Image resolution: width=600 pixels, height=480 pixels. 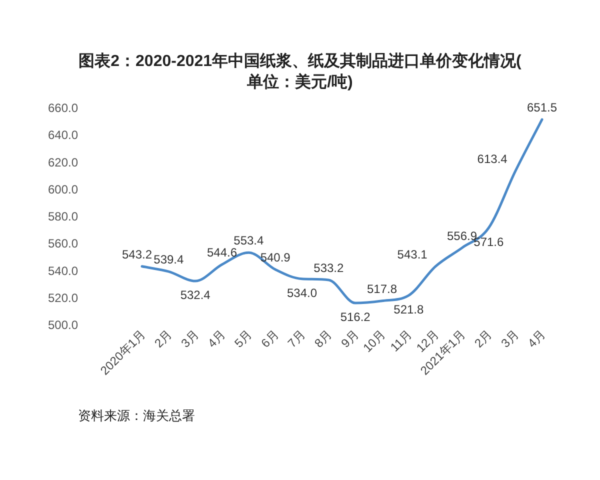 What do you see at coordinates (300, 71) in the screenshot?
I see `chart-title: 图表2：2020-2021年中国纸浆、纸及其制品进口单价变化情况(单位：美元/吨)` at bounding box center [300, 71].